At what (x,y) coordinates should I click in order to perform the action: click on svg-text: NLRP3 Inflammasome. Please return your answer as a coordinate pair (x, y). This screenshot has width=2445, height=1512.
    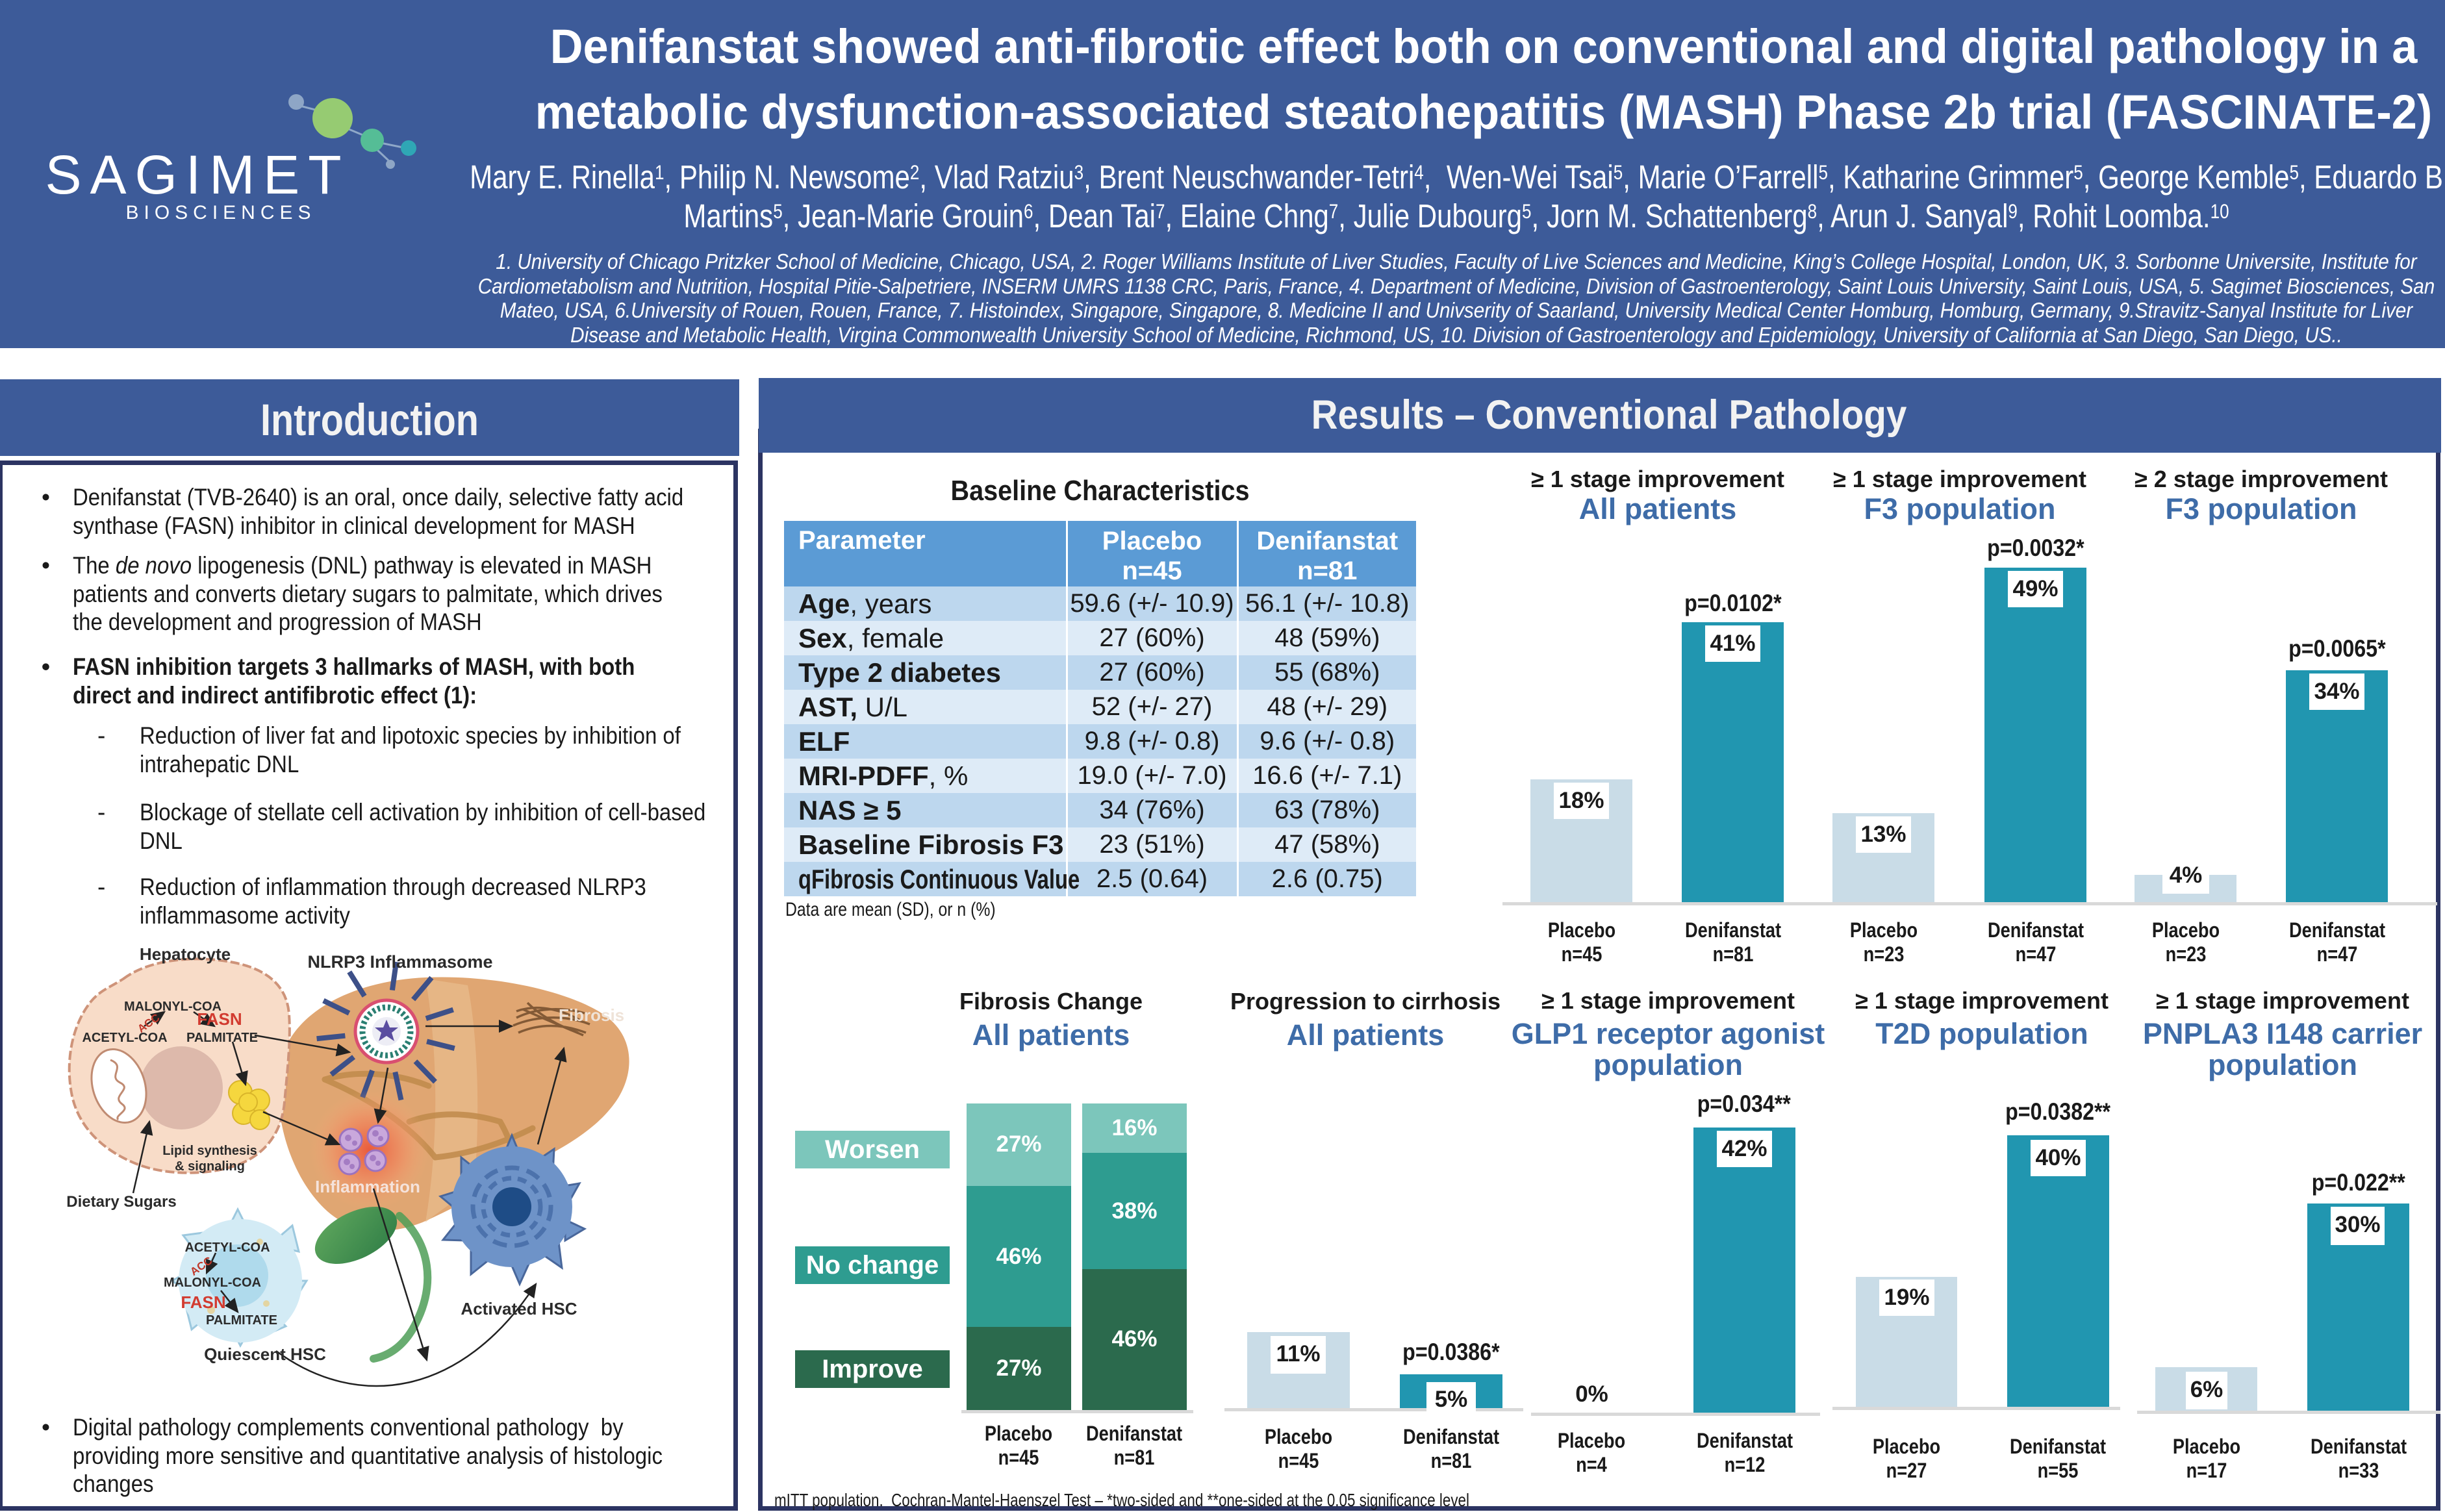
    Looking at the image, I should click on (399, 962).